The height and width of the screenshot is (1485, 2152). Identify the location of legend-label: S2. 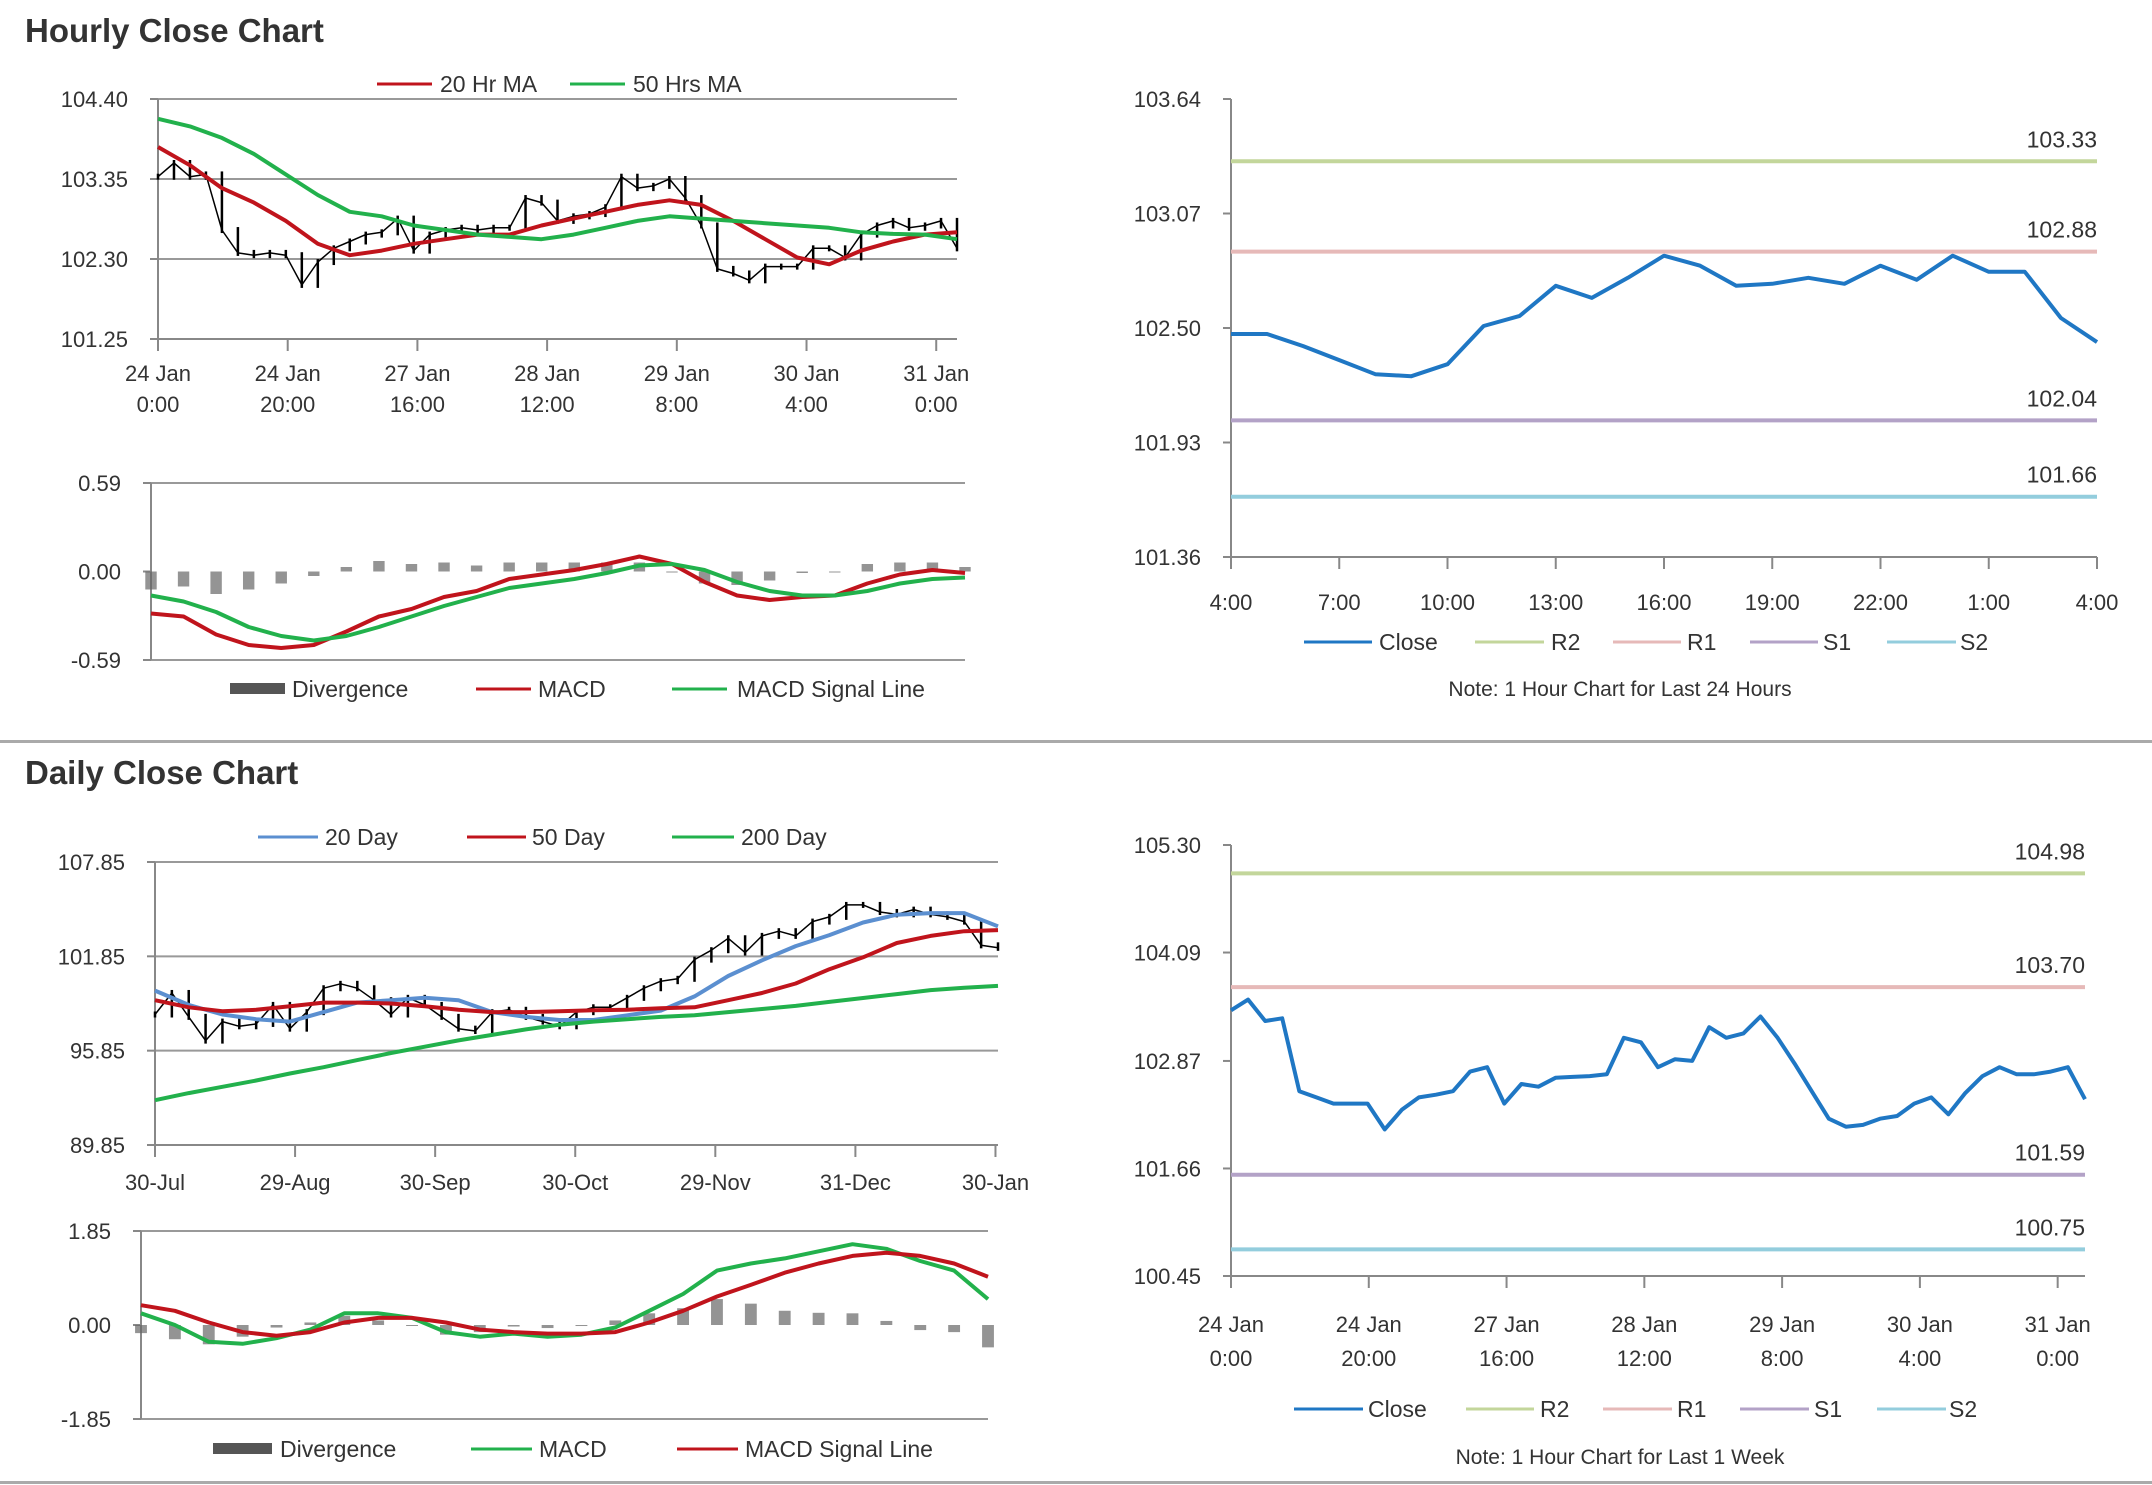
(1963, 1409).